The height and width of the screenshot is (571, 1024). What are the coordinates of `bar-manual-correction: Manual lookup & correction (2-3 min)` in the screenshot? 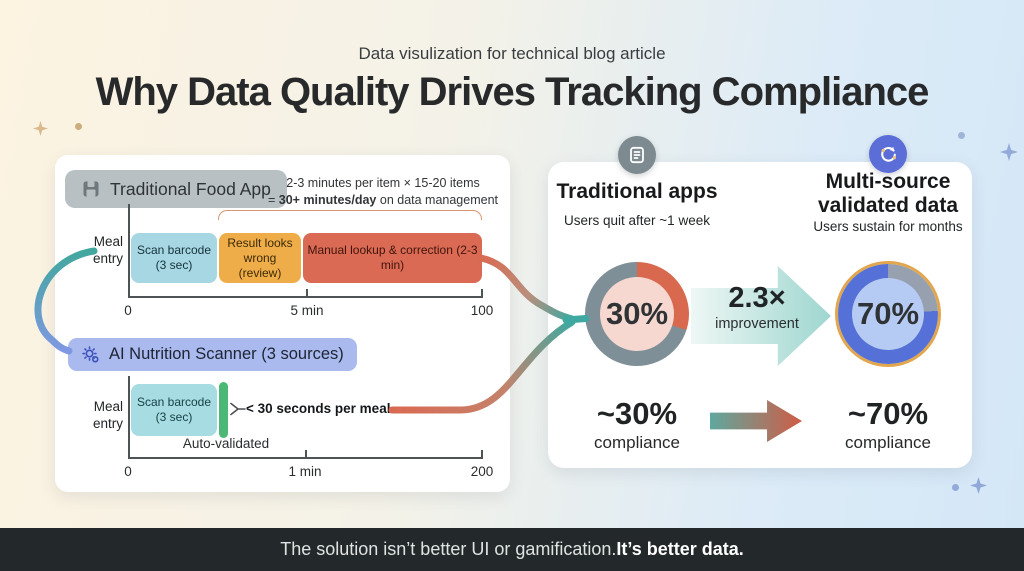 It's located at (392, 258).